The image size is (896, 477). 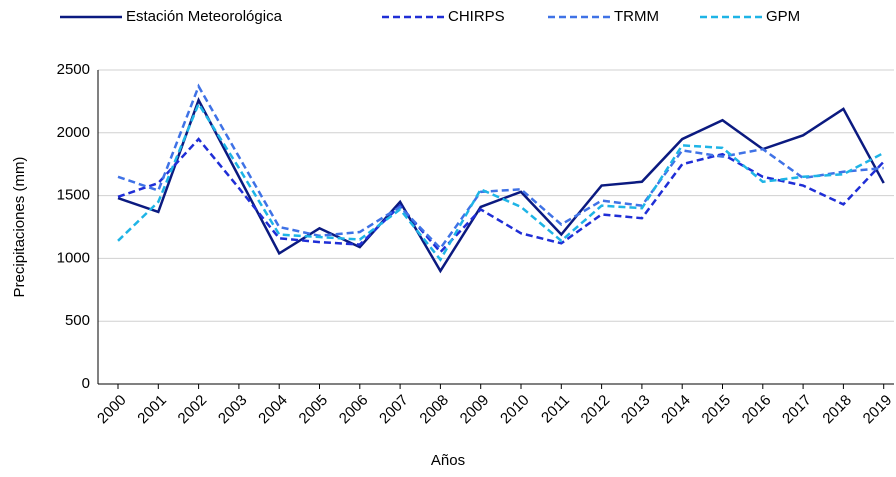 What do you see at coordinates (73, 257) in the screenshot?
I see `y-tick-label: 1000` at bounding box center [73, 257].